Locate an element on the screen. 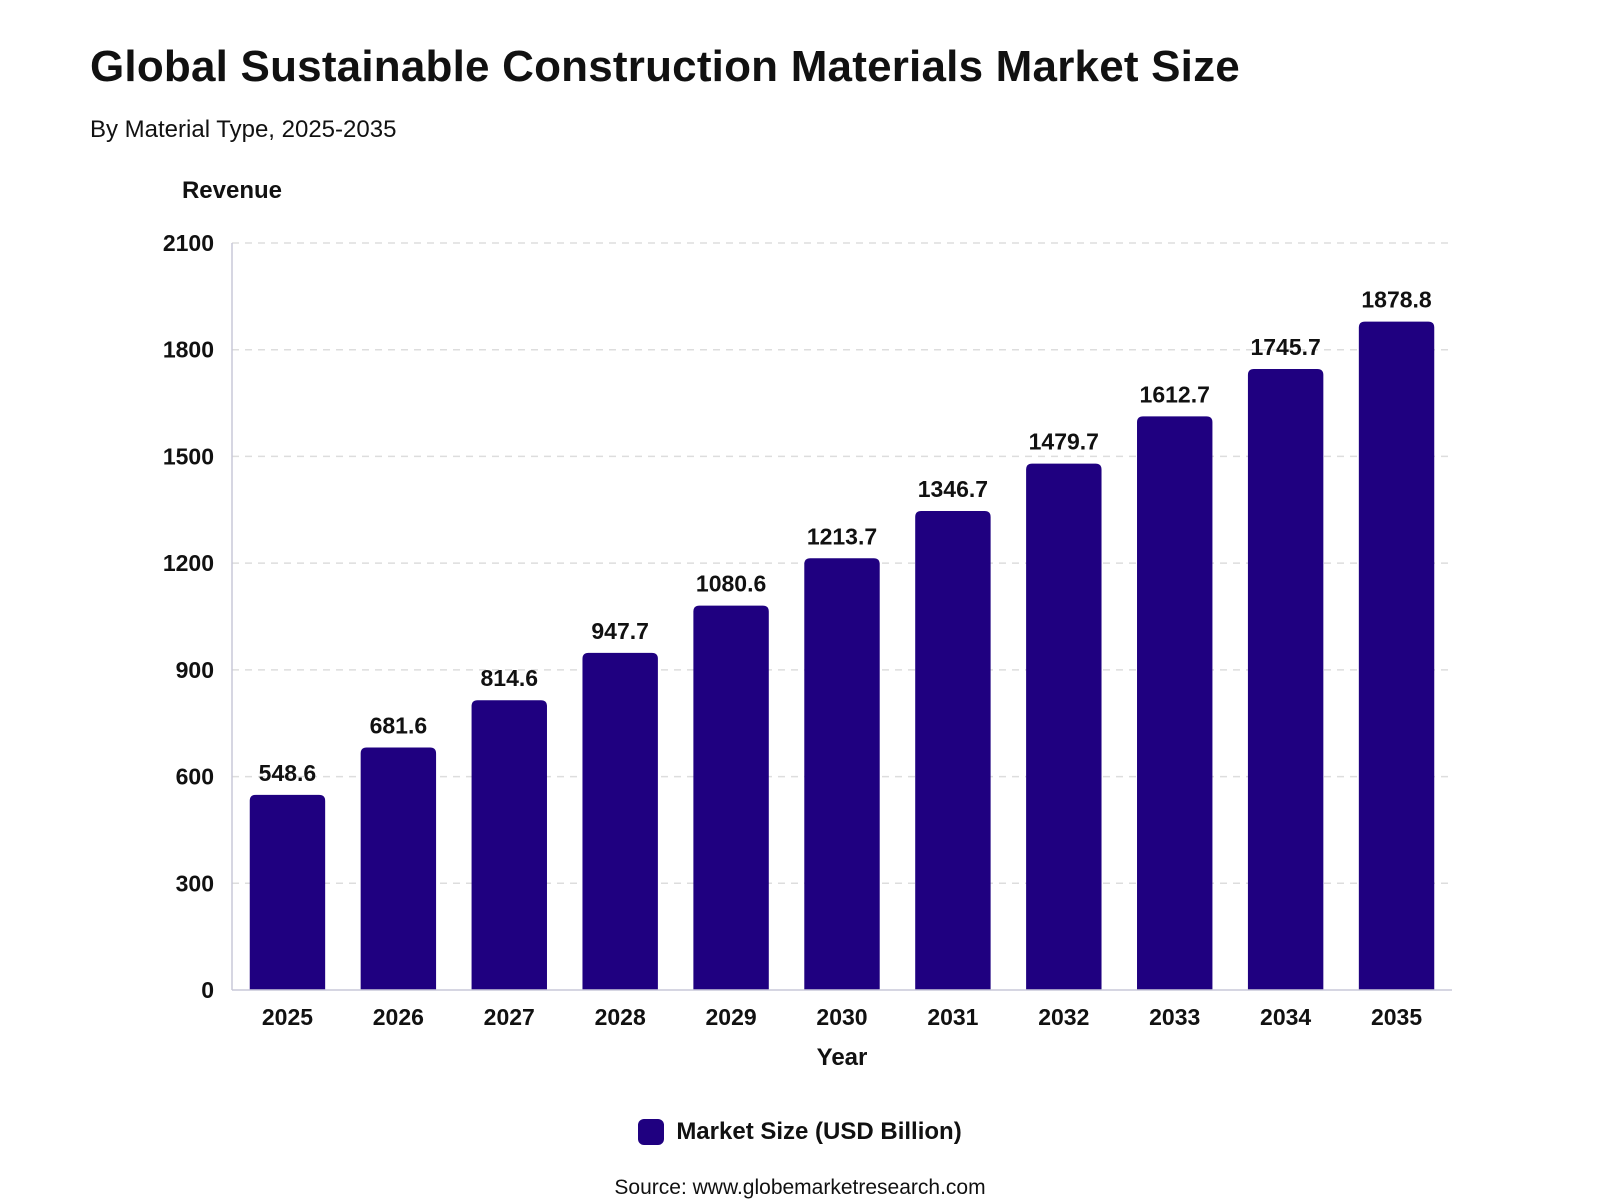  data-label: 1745.7 is located at coordinates (1285, 347).